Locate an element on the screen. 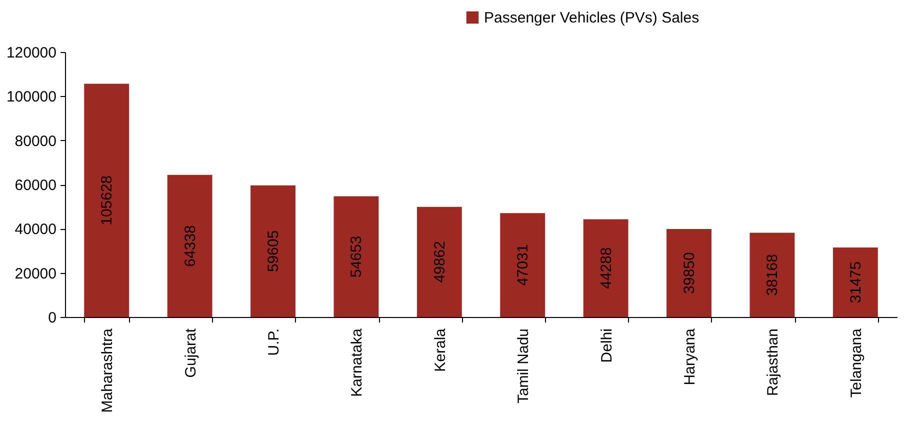 This screenshot has height=423, width=915. y-tick-label: 20000 is located at coordinates (35, 273).